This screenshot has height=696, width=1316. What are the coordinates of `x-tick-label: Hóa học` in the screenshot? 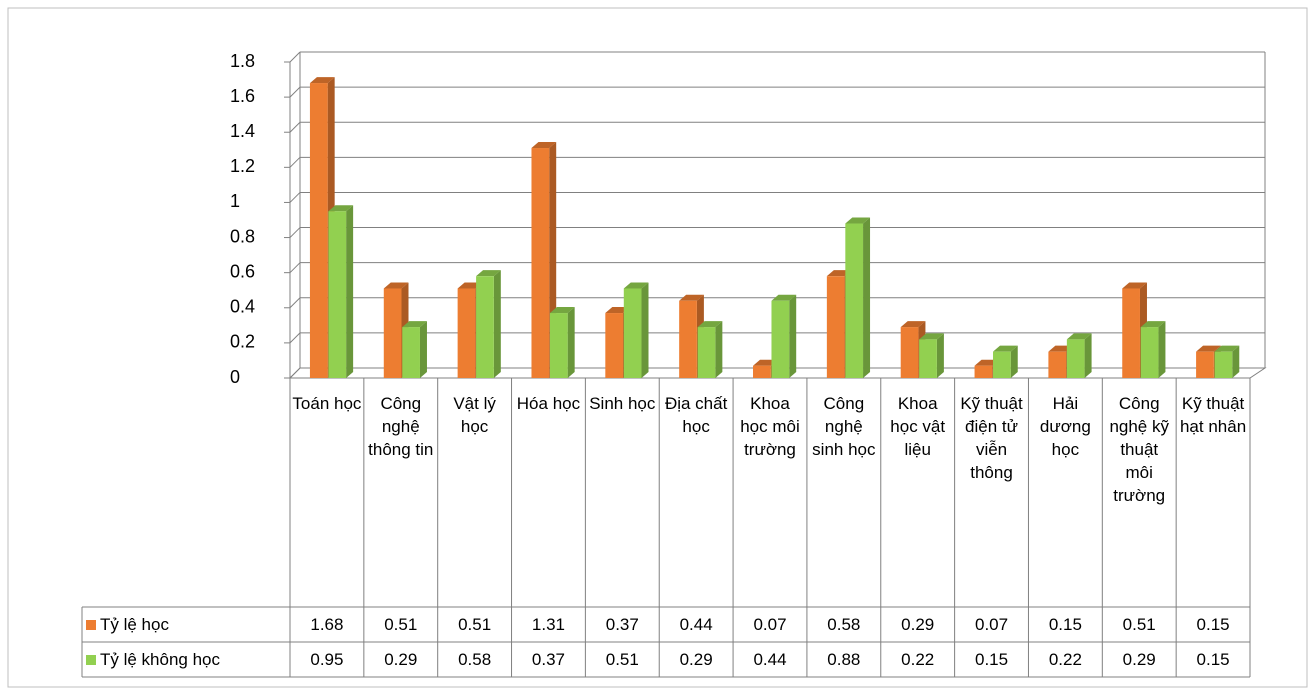 It's located at (548, 403).